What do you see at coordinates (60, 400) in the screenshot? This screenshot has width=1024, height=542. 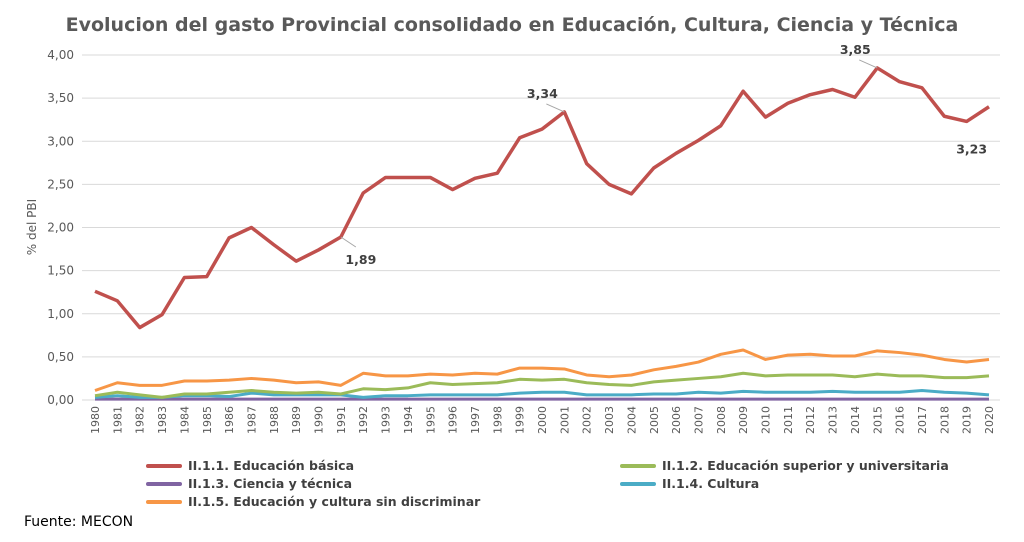 I see `y-tick-label: 0,00` at bounding box center [60, 400].